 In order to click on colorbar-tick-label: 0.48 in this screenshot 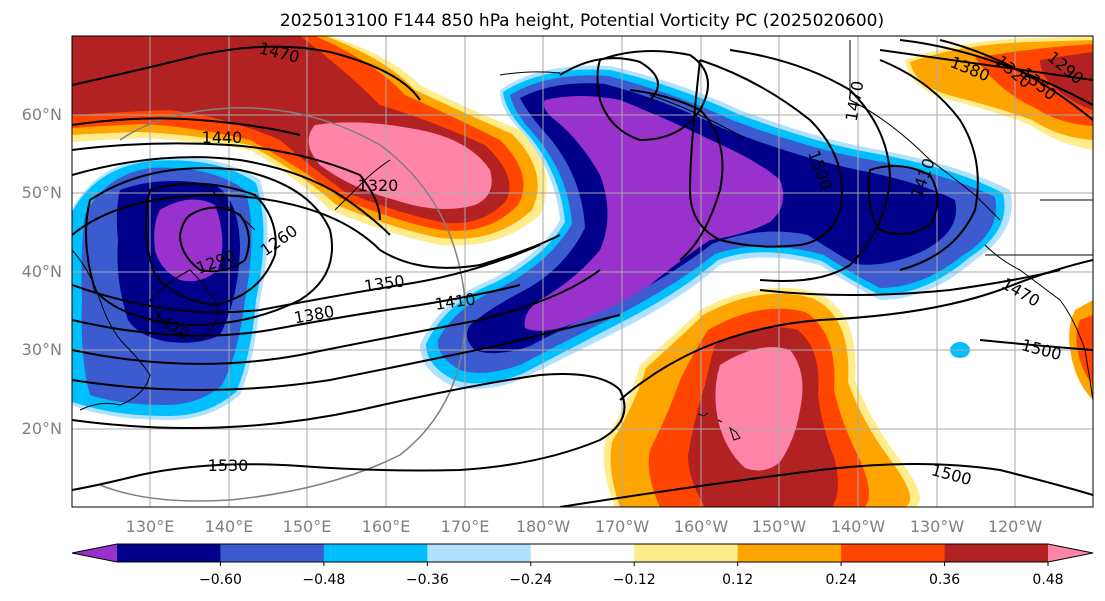, I will do `click(1047, 580)`.